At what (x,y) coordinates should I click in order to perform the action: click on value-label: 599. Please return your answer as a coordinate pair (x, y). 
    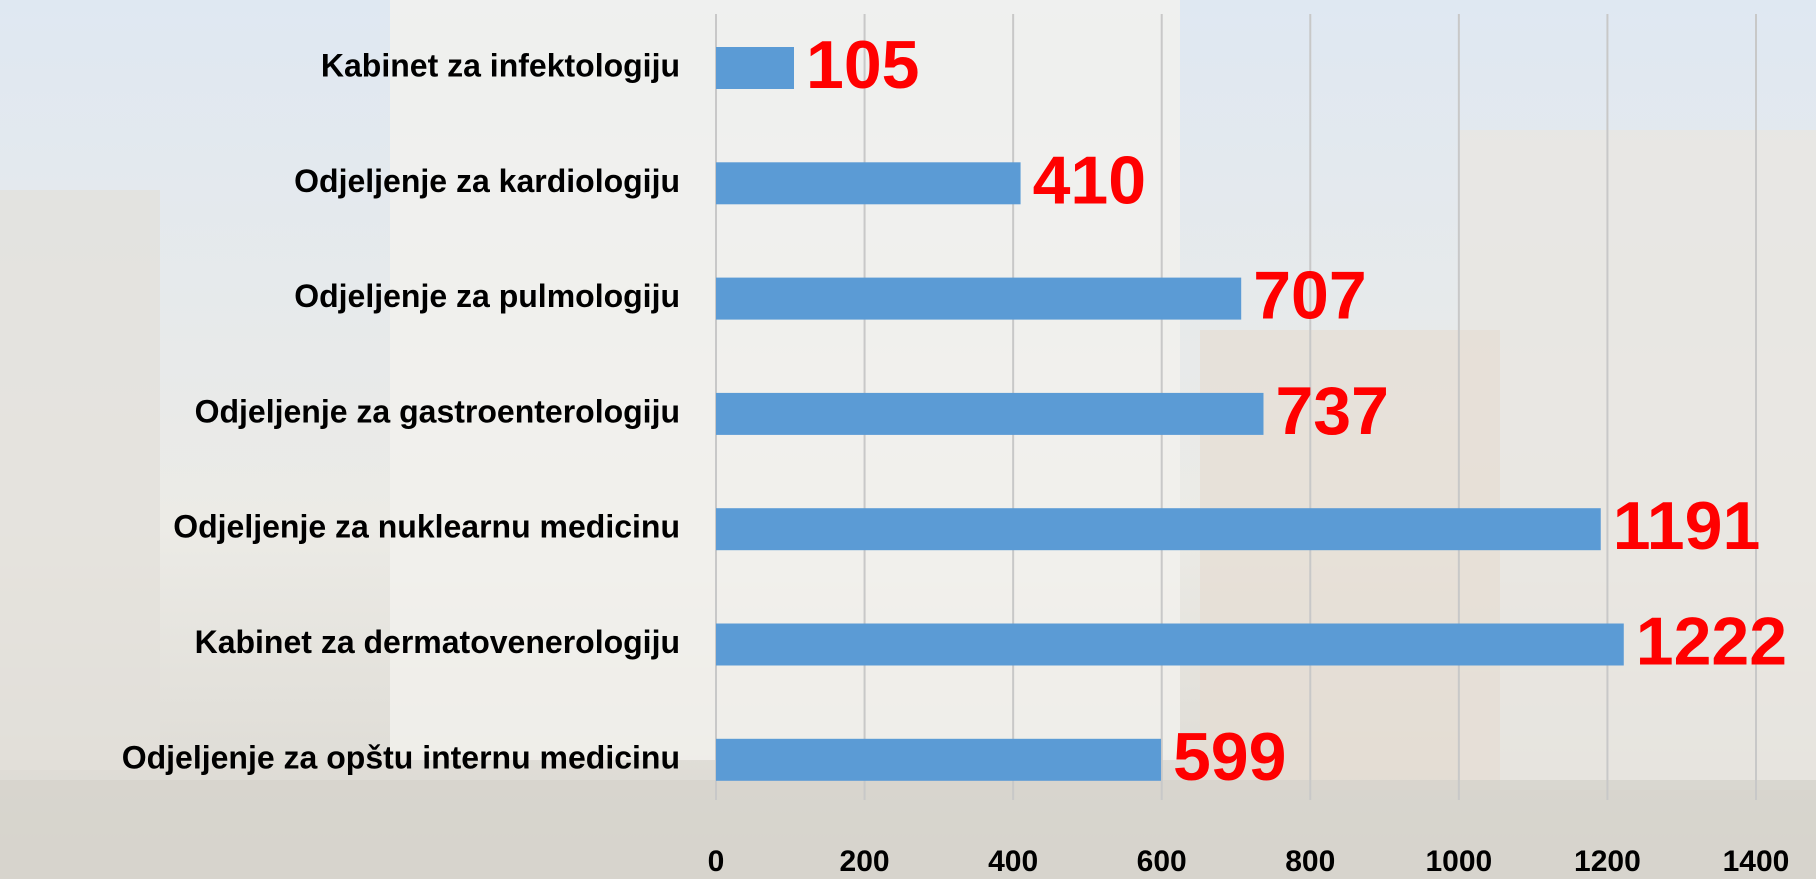
    Looking at the image, I should click on (1229, 757).